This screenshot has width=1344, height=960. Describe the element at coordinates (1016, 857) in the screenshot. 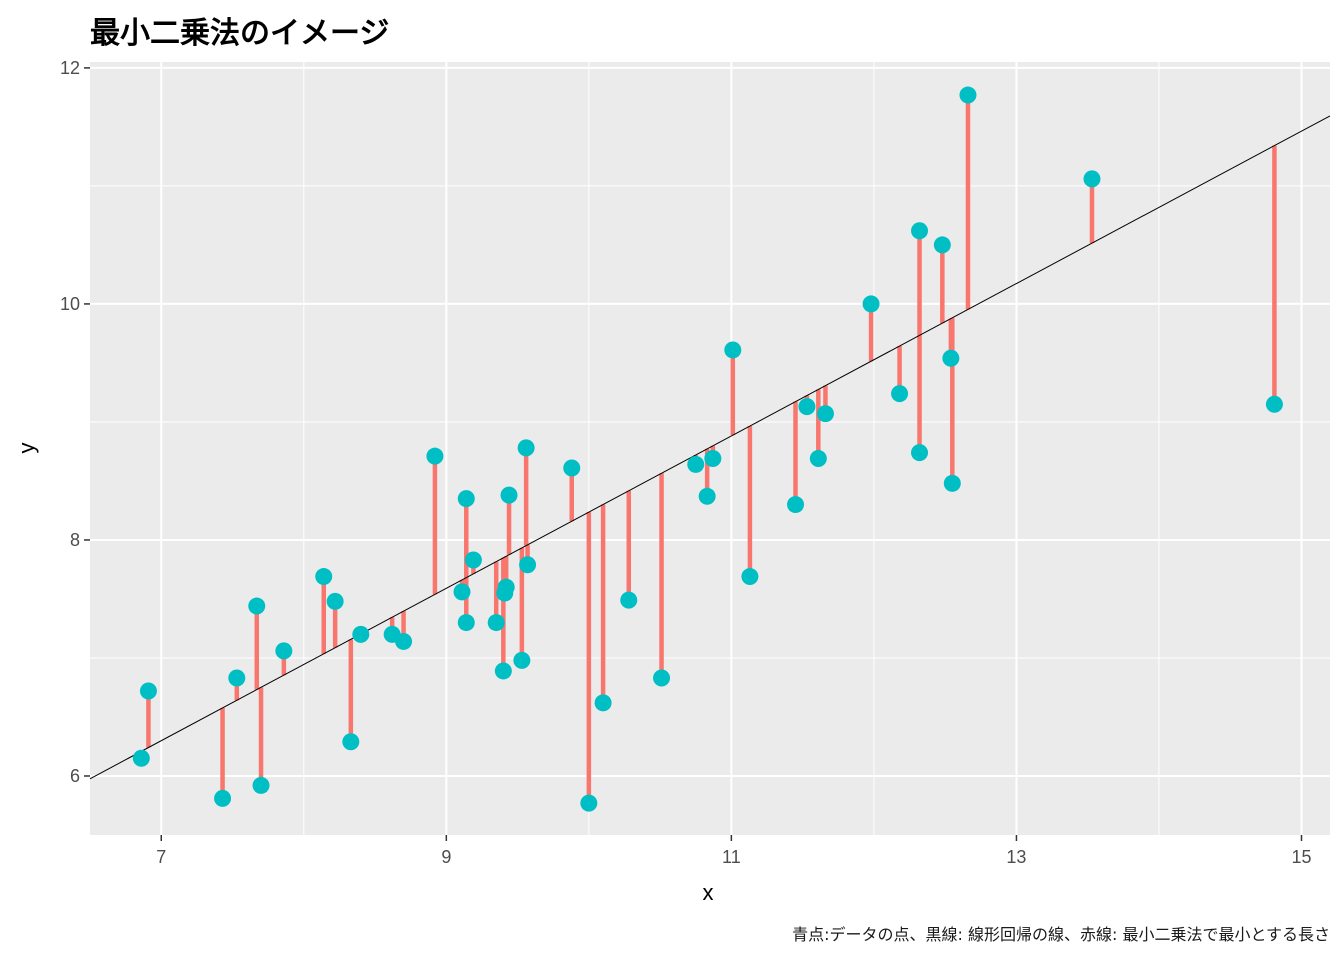

I see `x-tick-label: 13` at that location.